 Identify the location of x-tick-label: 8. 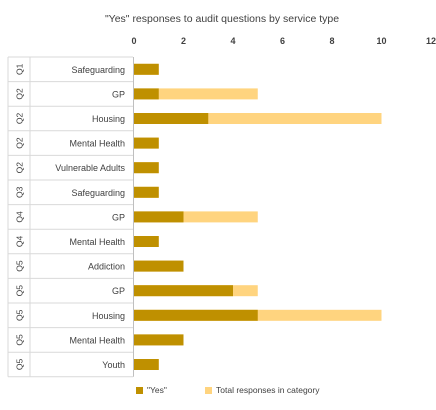
(331, 41).